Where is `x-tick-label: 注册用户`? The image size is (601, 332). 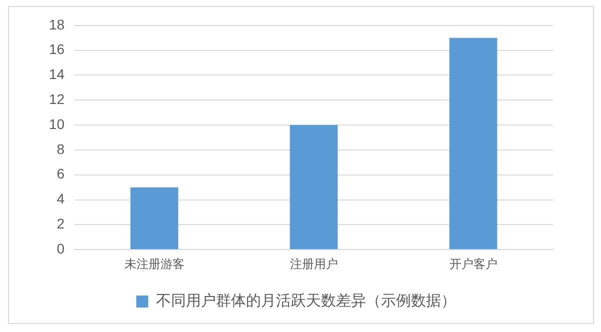
x-tick-label: 注册用户 is located at coordinates (314, 264).